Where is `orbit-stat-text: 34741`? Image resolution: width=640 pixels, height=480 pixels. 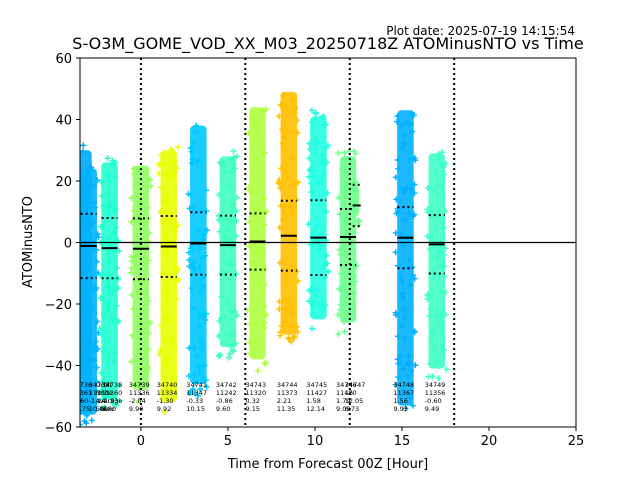 orbit-stat-text: 34741 is located at coordinates (196, 385).